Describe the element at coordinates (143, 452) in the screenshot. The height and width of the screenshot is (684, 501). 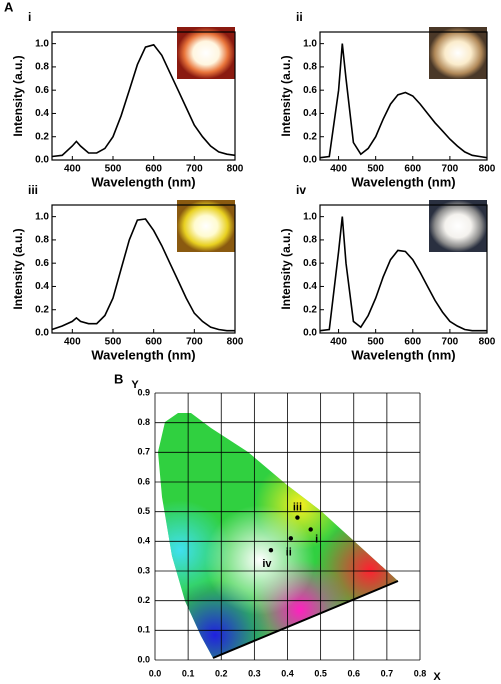
I see `y-tick-label: 0.7` at that location.